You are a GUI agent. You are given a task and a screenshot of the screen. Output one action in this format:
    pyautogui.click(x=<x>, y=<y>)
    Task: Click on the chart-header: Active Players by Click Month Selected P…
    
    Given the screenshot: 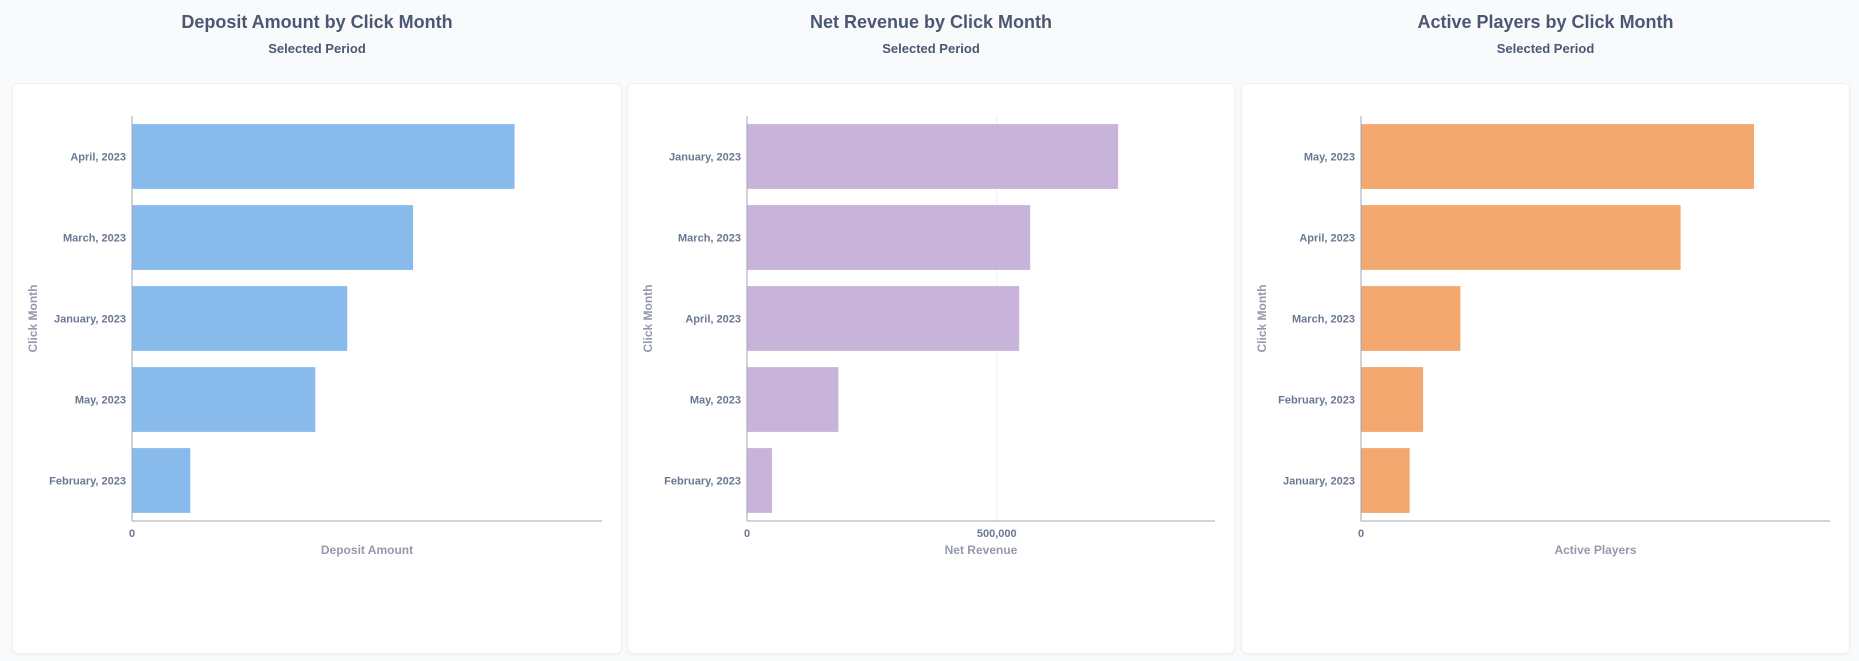 What is the action you would take?
    pyautogui.click(x=1545, y=28)
    